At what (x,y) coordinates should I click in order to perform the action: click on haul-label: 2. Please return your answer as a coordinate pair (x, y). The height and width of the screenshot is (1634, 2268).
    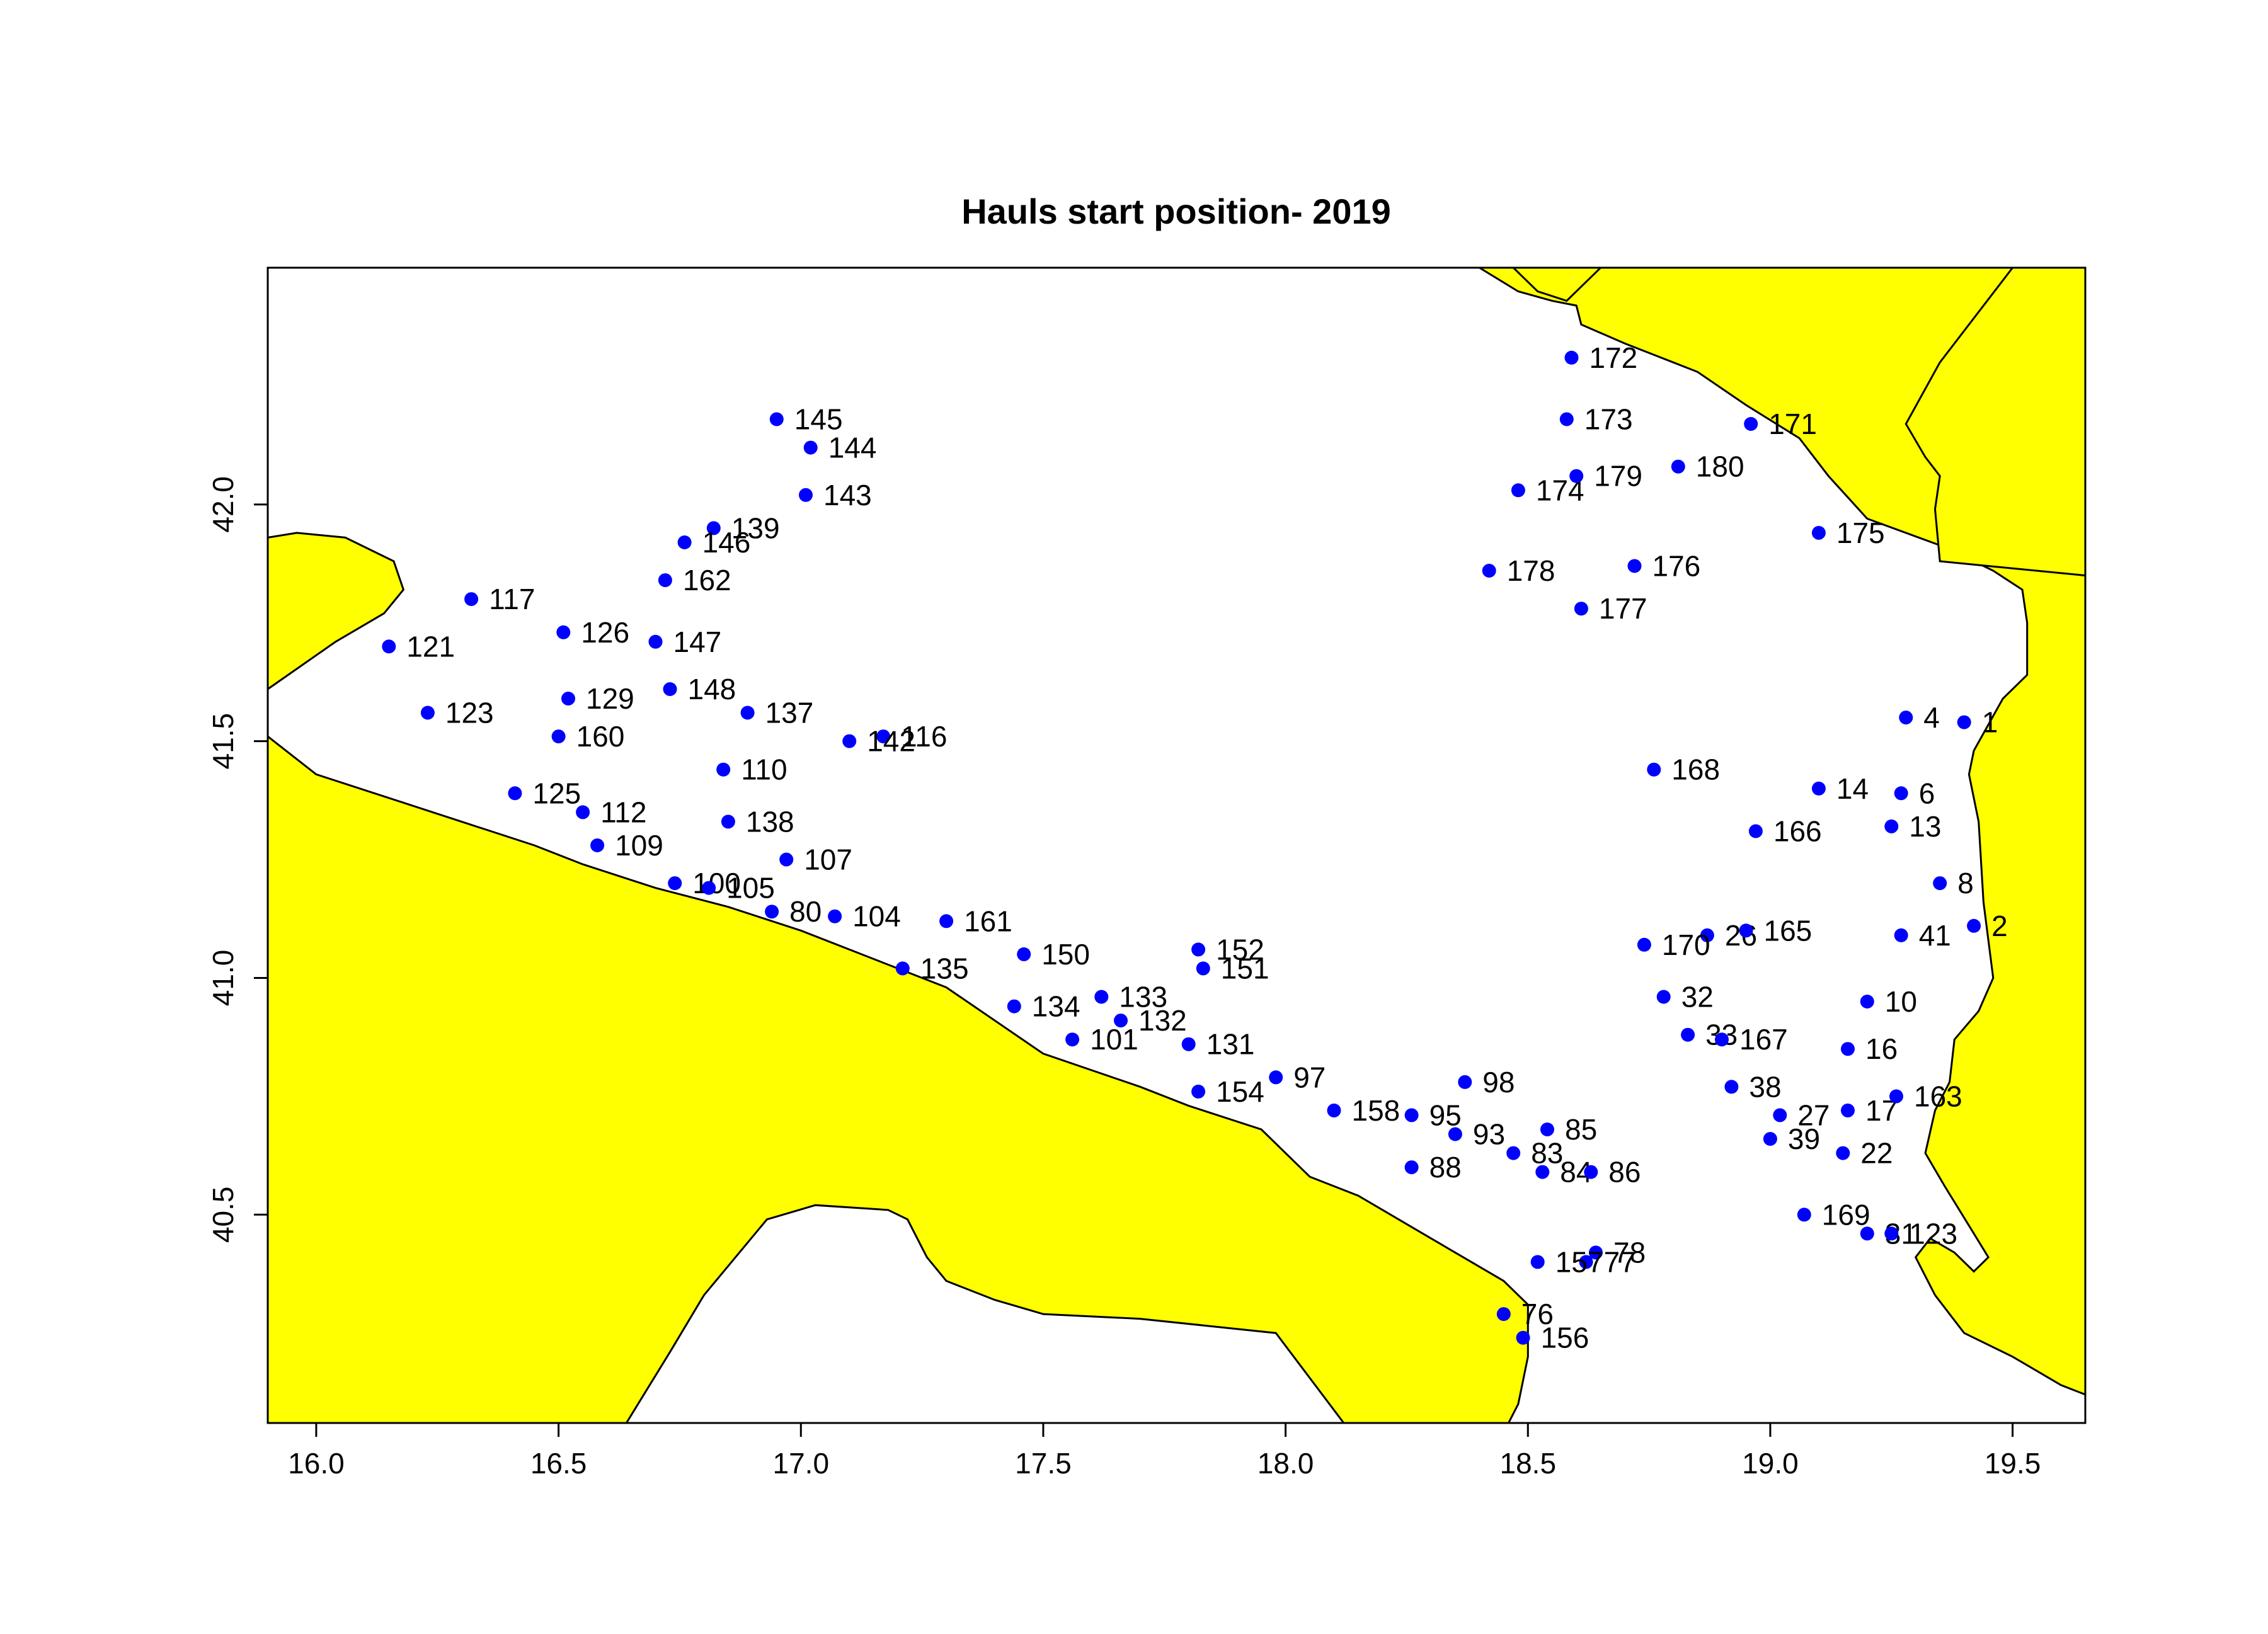
    Looking at the image, I should click on (1999, 926).